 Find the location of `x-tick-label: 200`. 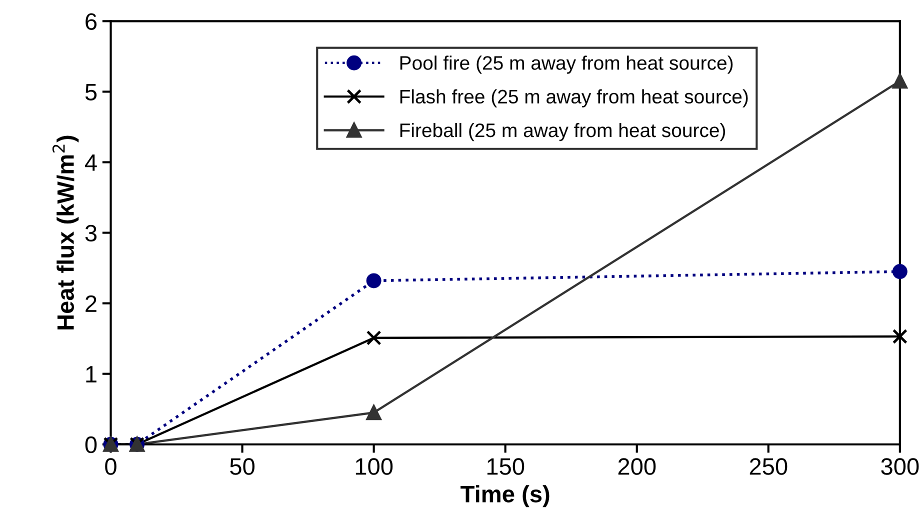

x-tick-label: 200 is located at coordinates (637, 466).